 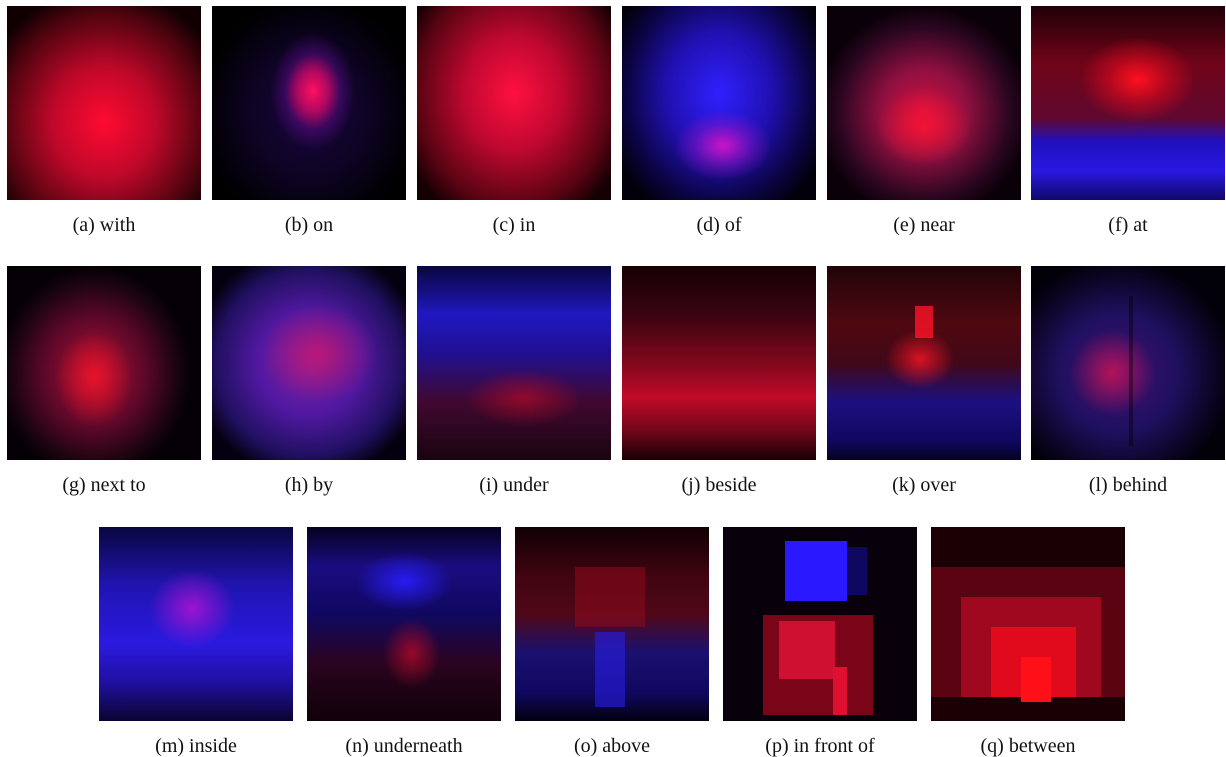 I want to click on figure-panel-underneath: (n) underneath, so click(x=404, y=642).